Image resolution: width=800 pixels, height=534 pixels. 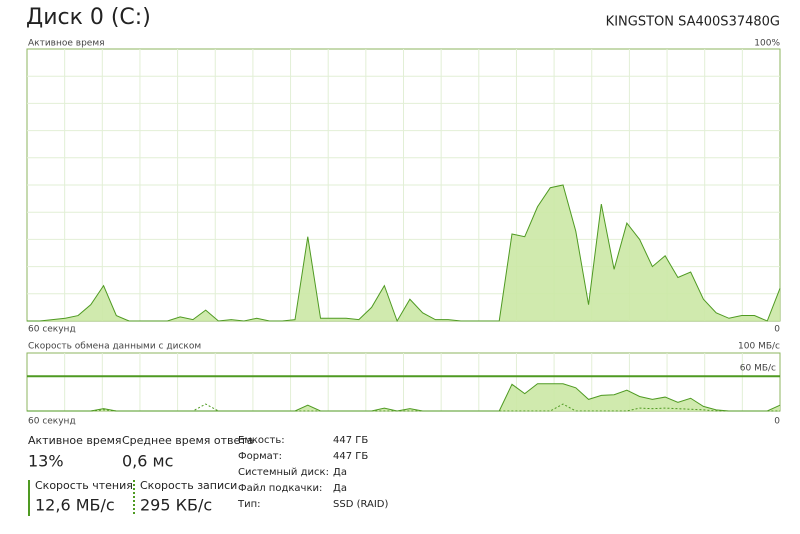 What do you see at coordinates (66, 44) in the screenshot?
I see `chart-label: Активное время` at bounding box center [66, 44].